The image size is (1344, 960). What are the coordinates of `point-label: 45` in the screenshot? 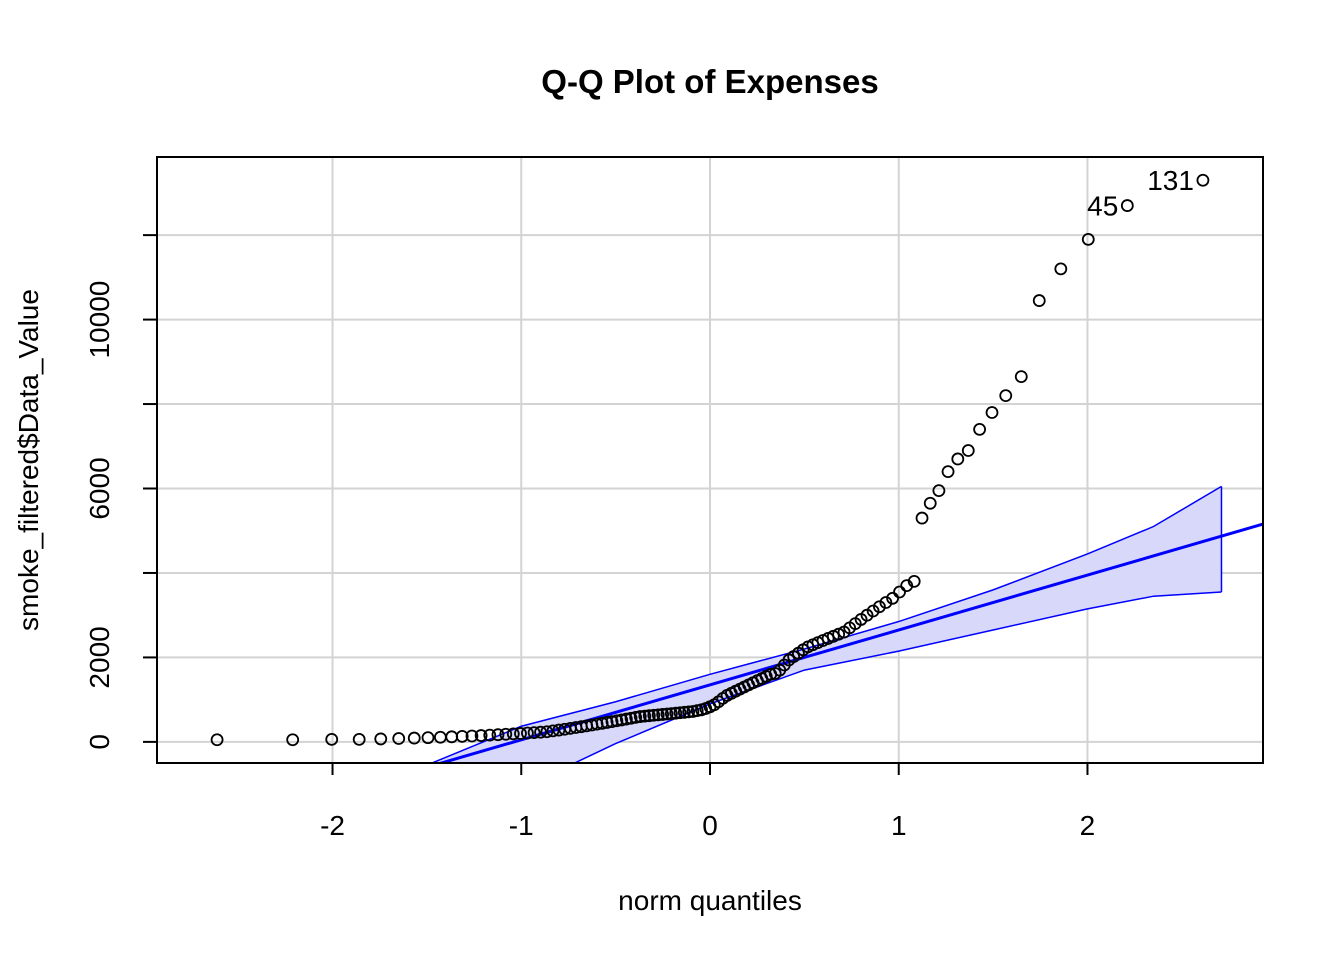 It's located at (1102, 206).